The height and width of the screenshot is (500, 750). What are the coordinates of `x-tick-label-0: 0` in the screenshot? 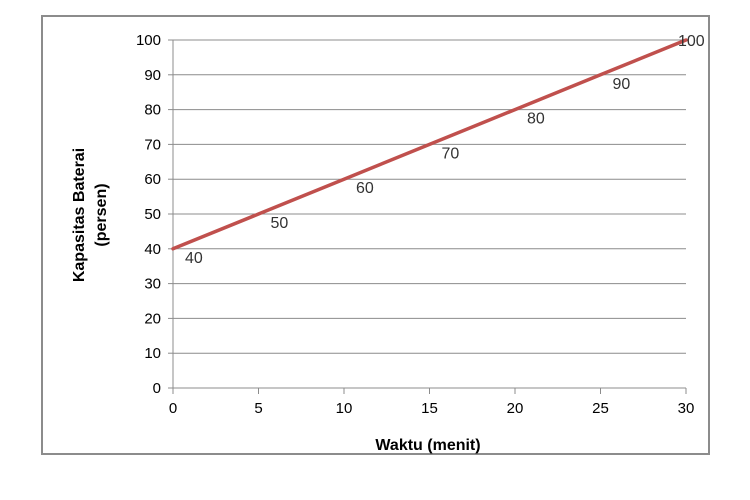 It's located at (173, 408).